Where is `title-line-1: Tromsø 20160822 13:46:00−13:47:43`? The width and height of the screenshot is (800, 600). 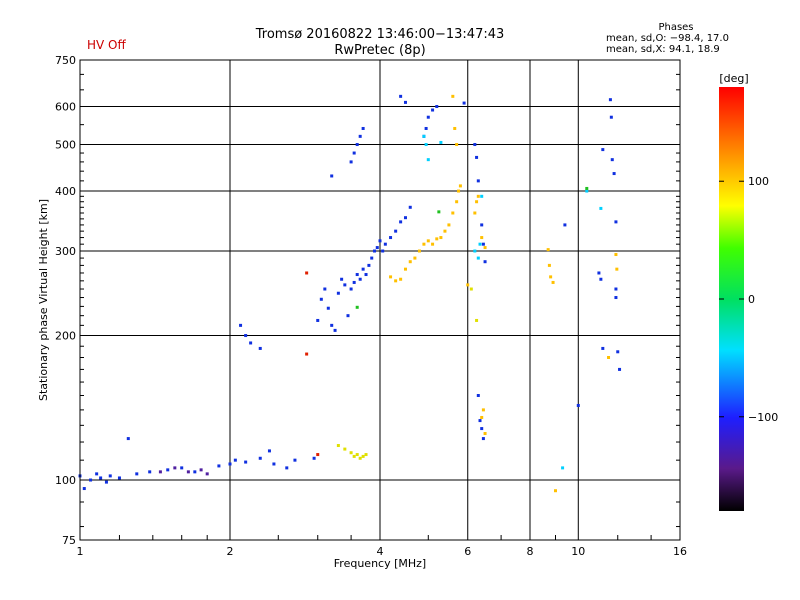
title-line-1: Tromsø 20160822 13:46:00−13:47:43 is located at coordinates (380, 34).